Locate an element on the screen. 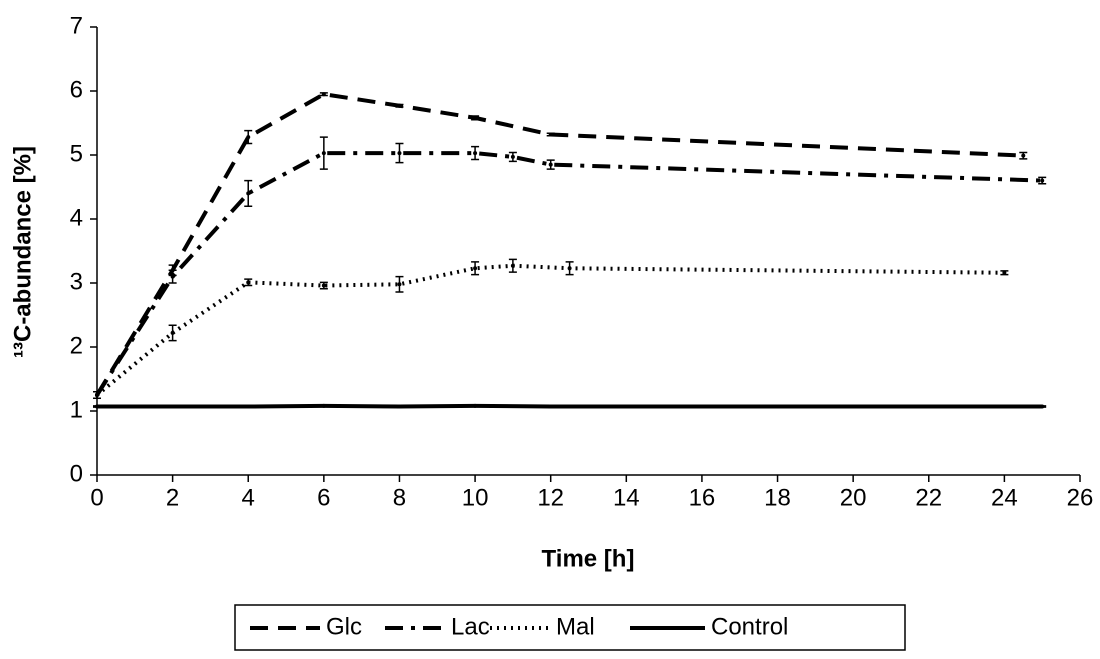 The width and height of the screenshot is (1100, 659). x-tick-label: 4 is located at coordinates (248, 497).